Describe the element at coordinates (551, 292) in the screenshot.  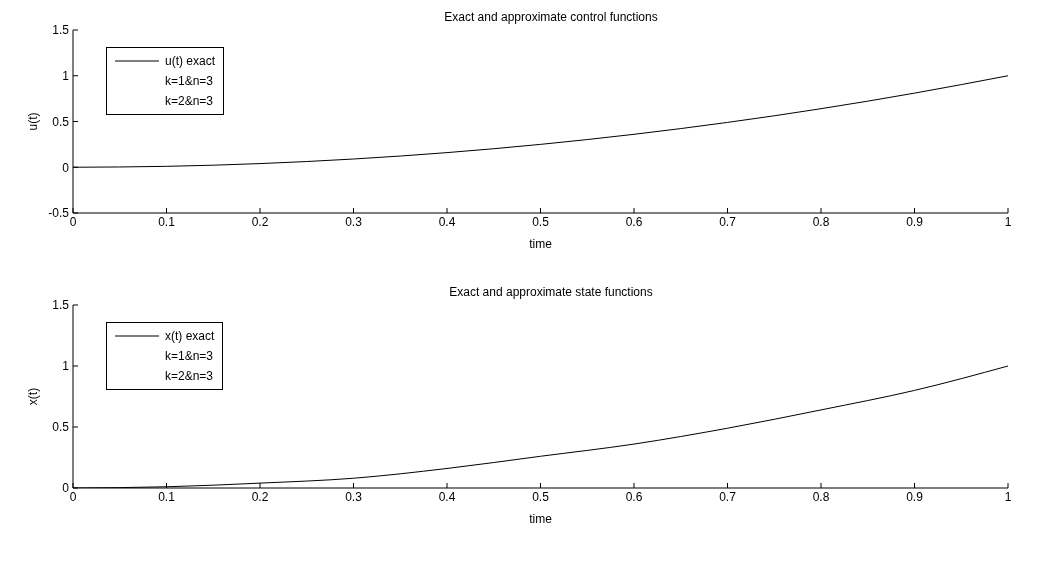
I see `chart-title: Exact and approximate state functions` at that location.